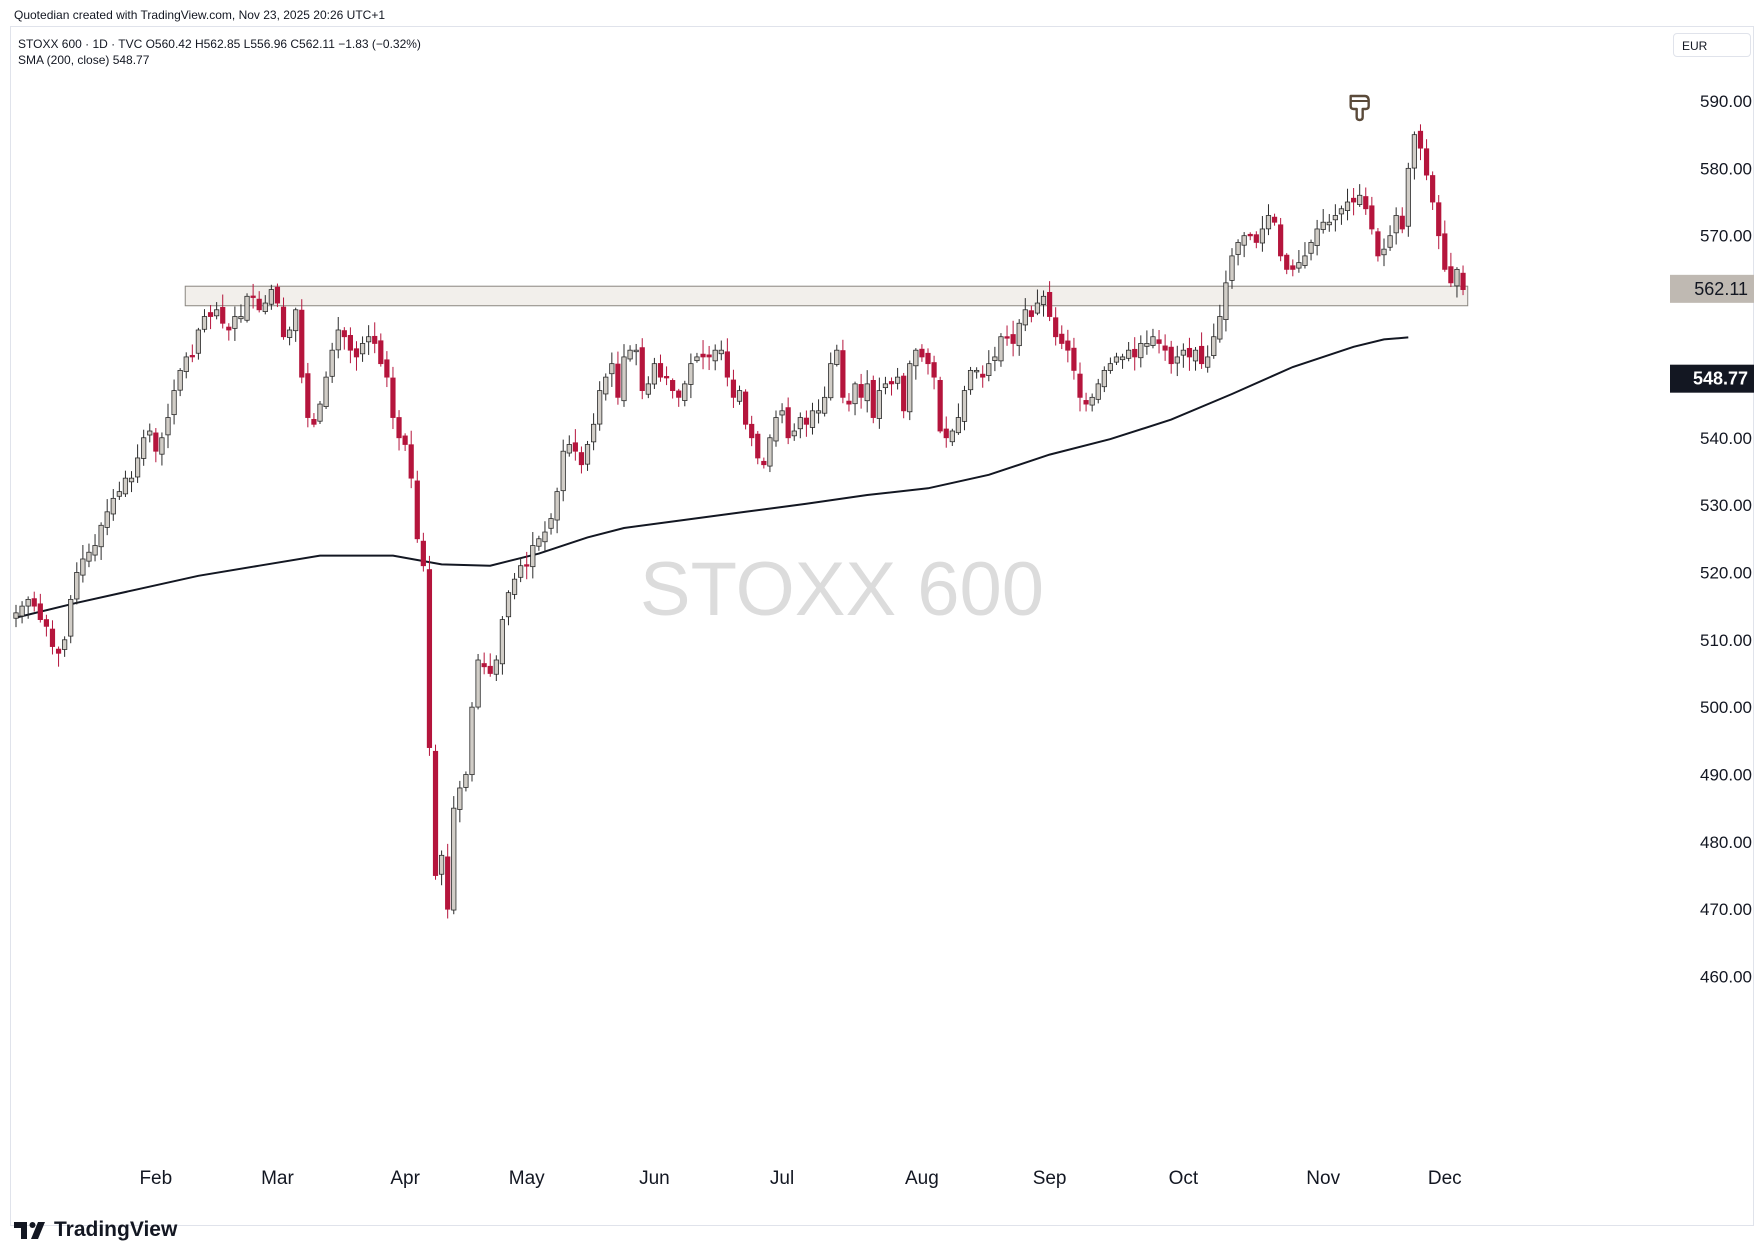  I want to click on time-tick-label: May, so click(527, 1178).